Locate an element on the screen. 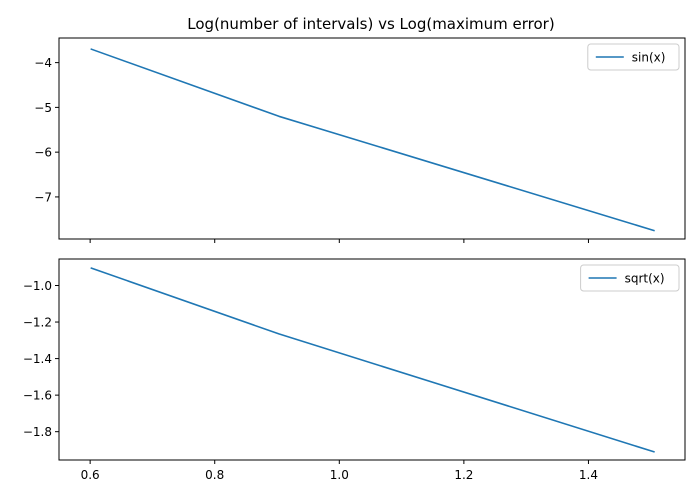 The width and height of the screenshot is (700, 500). y-tick-label: −1.2 is located at coordinates (37, 323).